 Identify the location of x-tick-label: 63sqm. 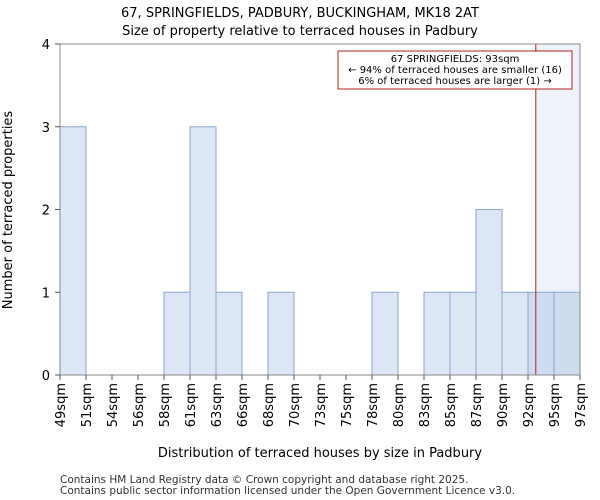
(217, 405).